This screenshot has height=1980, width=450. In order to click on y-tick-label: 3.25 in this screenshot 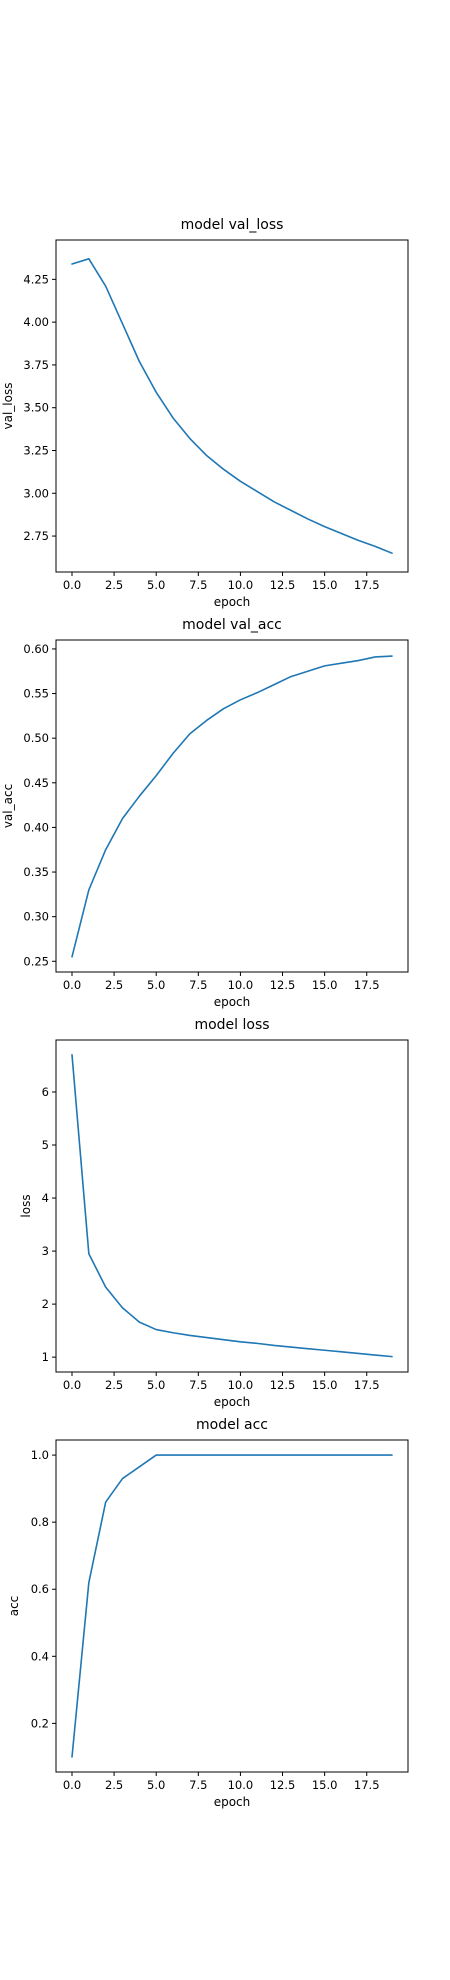, I will do `click(36, 450)`.